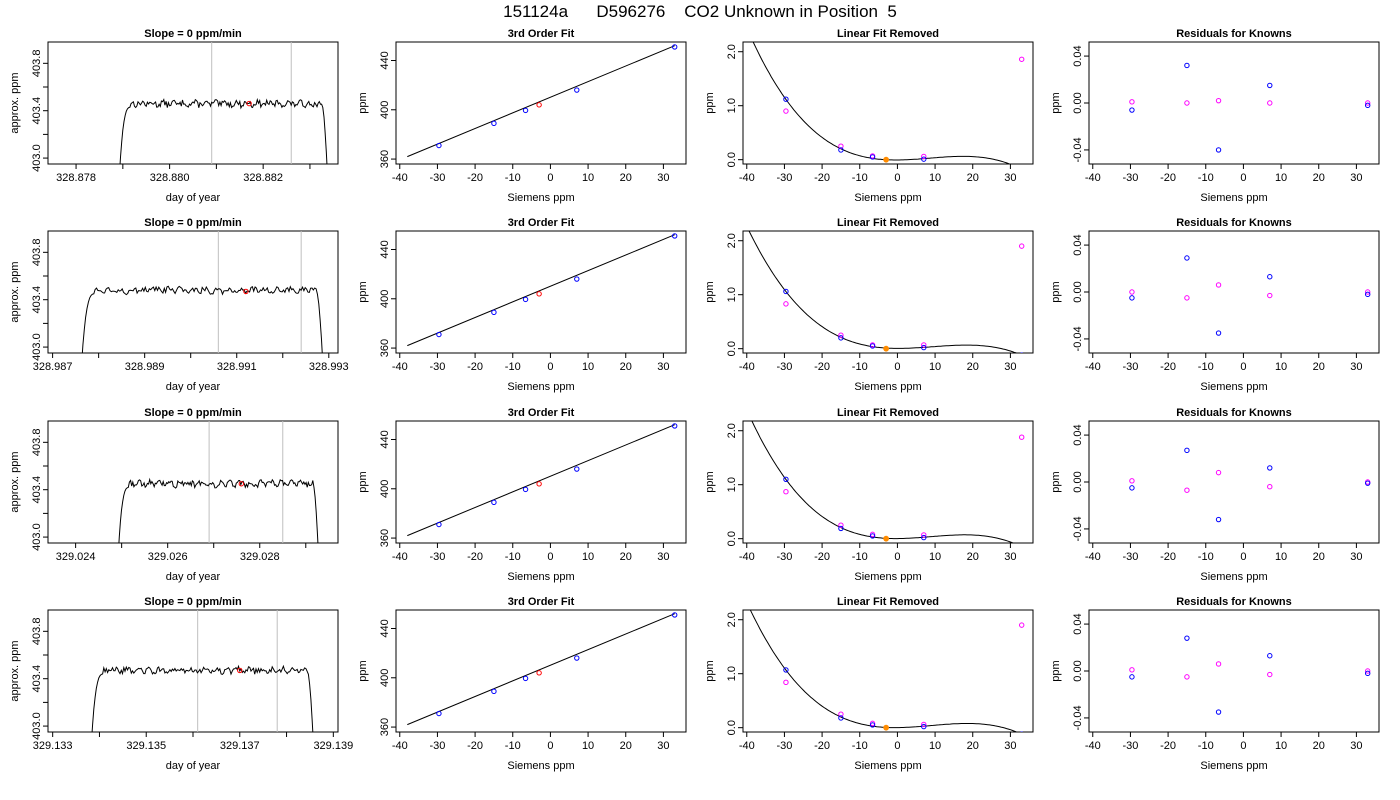  What do you see at coordinates (1243, 557) in the screenshot?
I see `x-tick-label: 0` at bounding box center [1243, 557].